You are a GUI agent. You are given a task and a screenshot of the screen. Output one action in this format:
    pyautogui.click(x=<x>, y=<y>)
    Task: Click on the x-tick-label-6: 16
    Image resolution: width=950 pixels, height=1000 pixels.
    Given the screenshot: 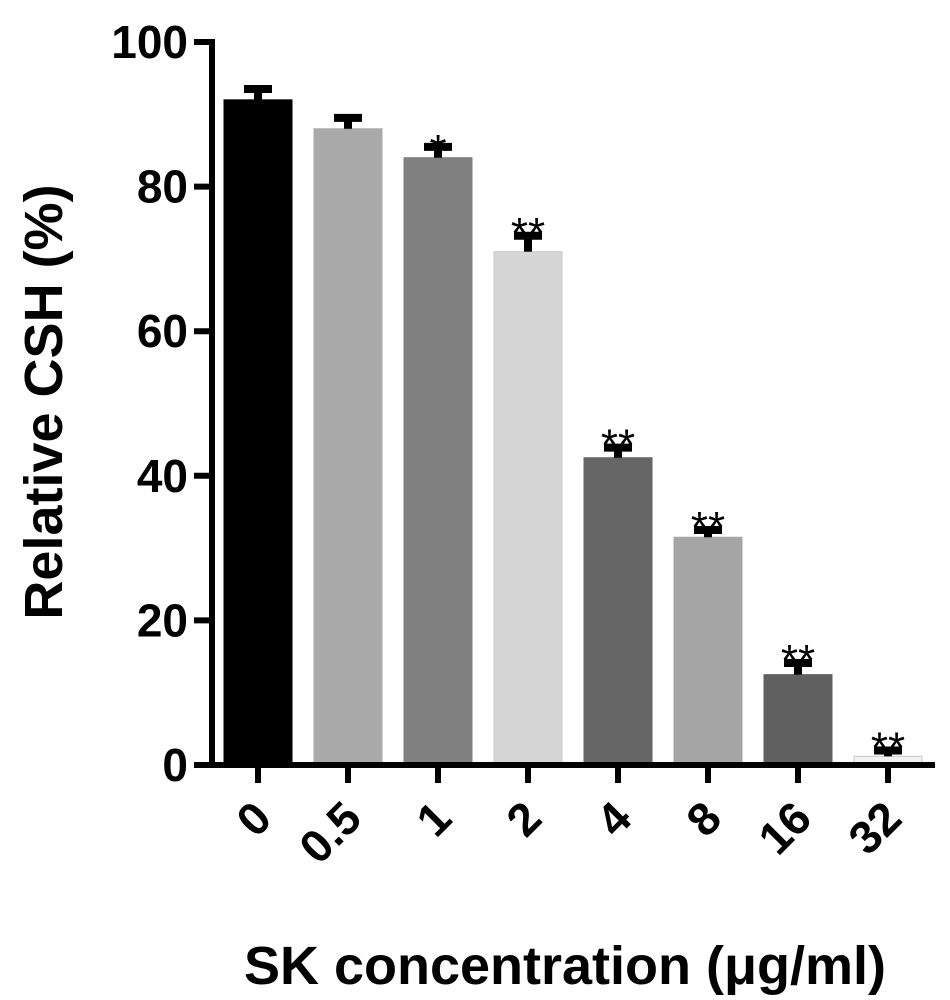 What is the action you would take?
    pyautogui.click(x=784, y=827)
    